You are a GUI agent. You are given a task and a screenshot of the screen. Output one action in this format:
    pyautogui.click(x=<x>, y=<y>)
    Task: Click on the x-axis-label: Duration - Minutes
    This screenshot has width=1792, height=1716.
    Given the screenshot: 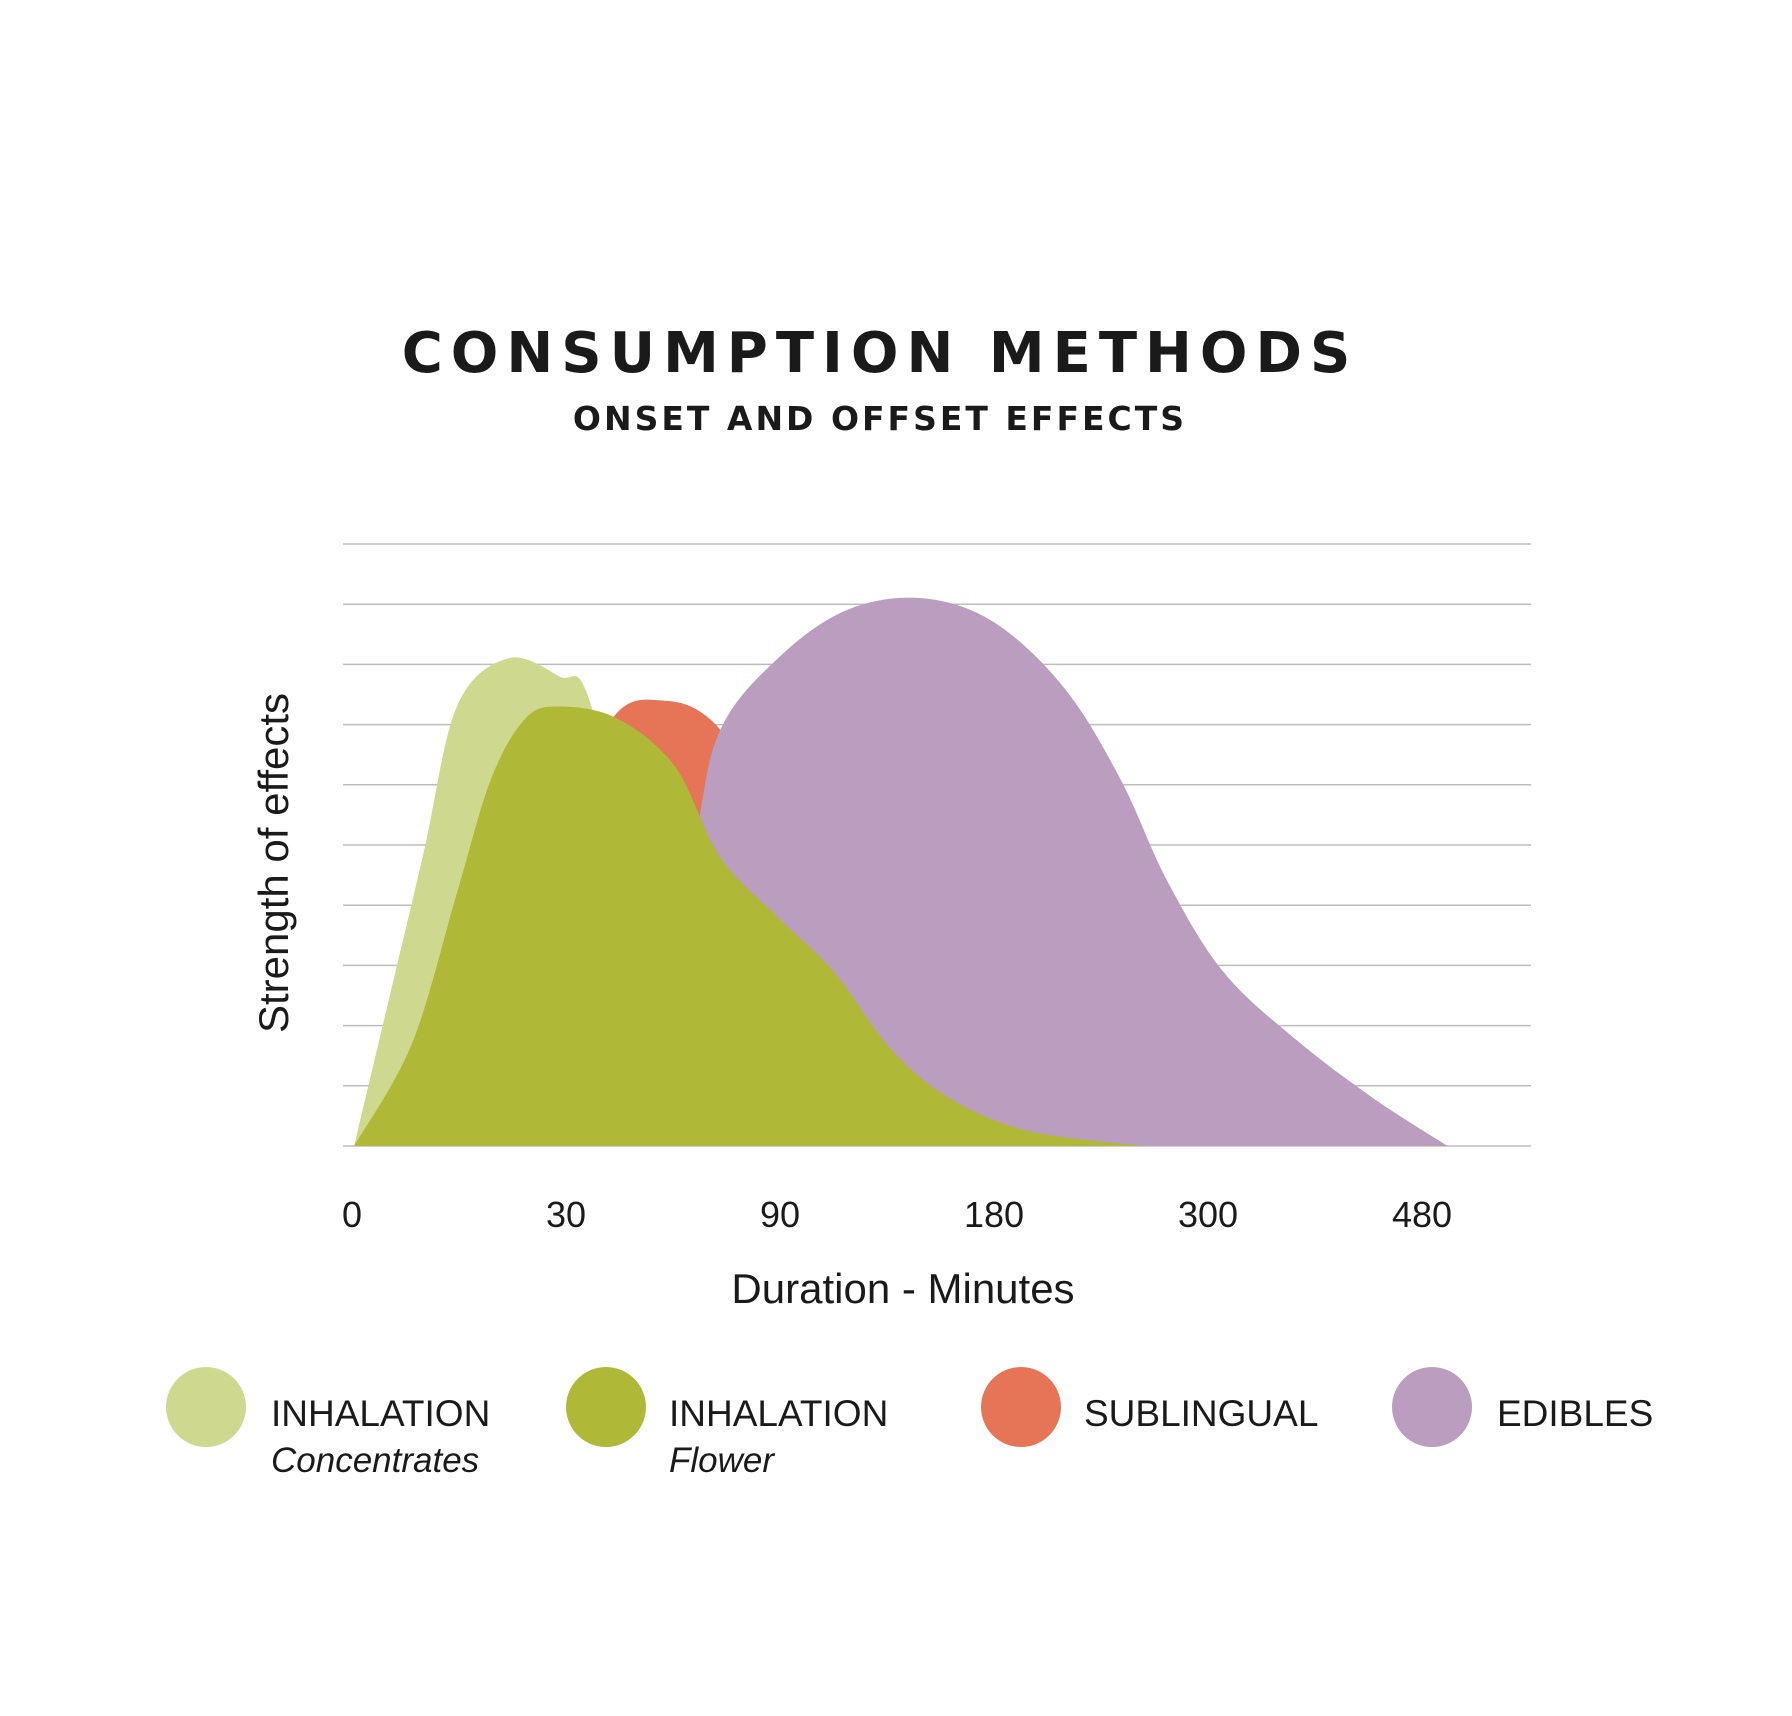 What is the action you would take?
    pyautogui.click(x=902, y=1288)
    